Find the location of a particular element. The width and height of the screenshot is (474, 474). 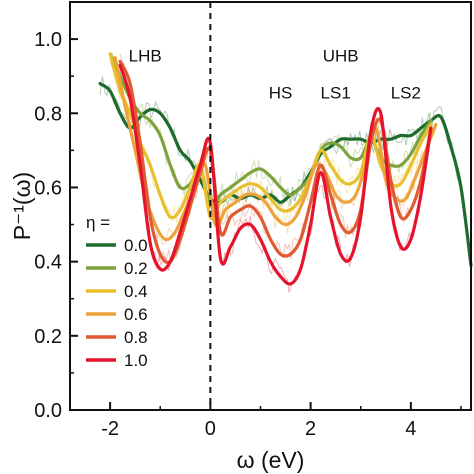

y-tick-label: 0.0 is located at coordinates (48, 411).